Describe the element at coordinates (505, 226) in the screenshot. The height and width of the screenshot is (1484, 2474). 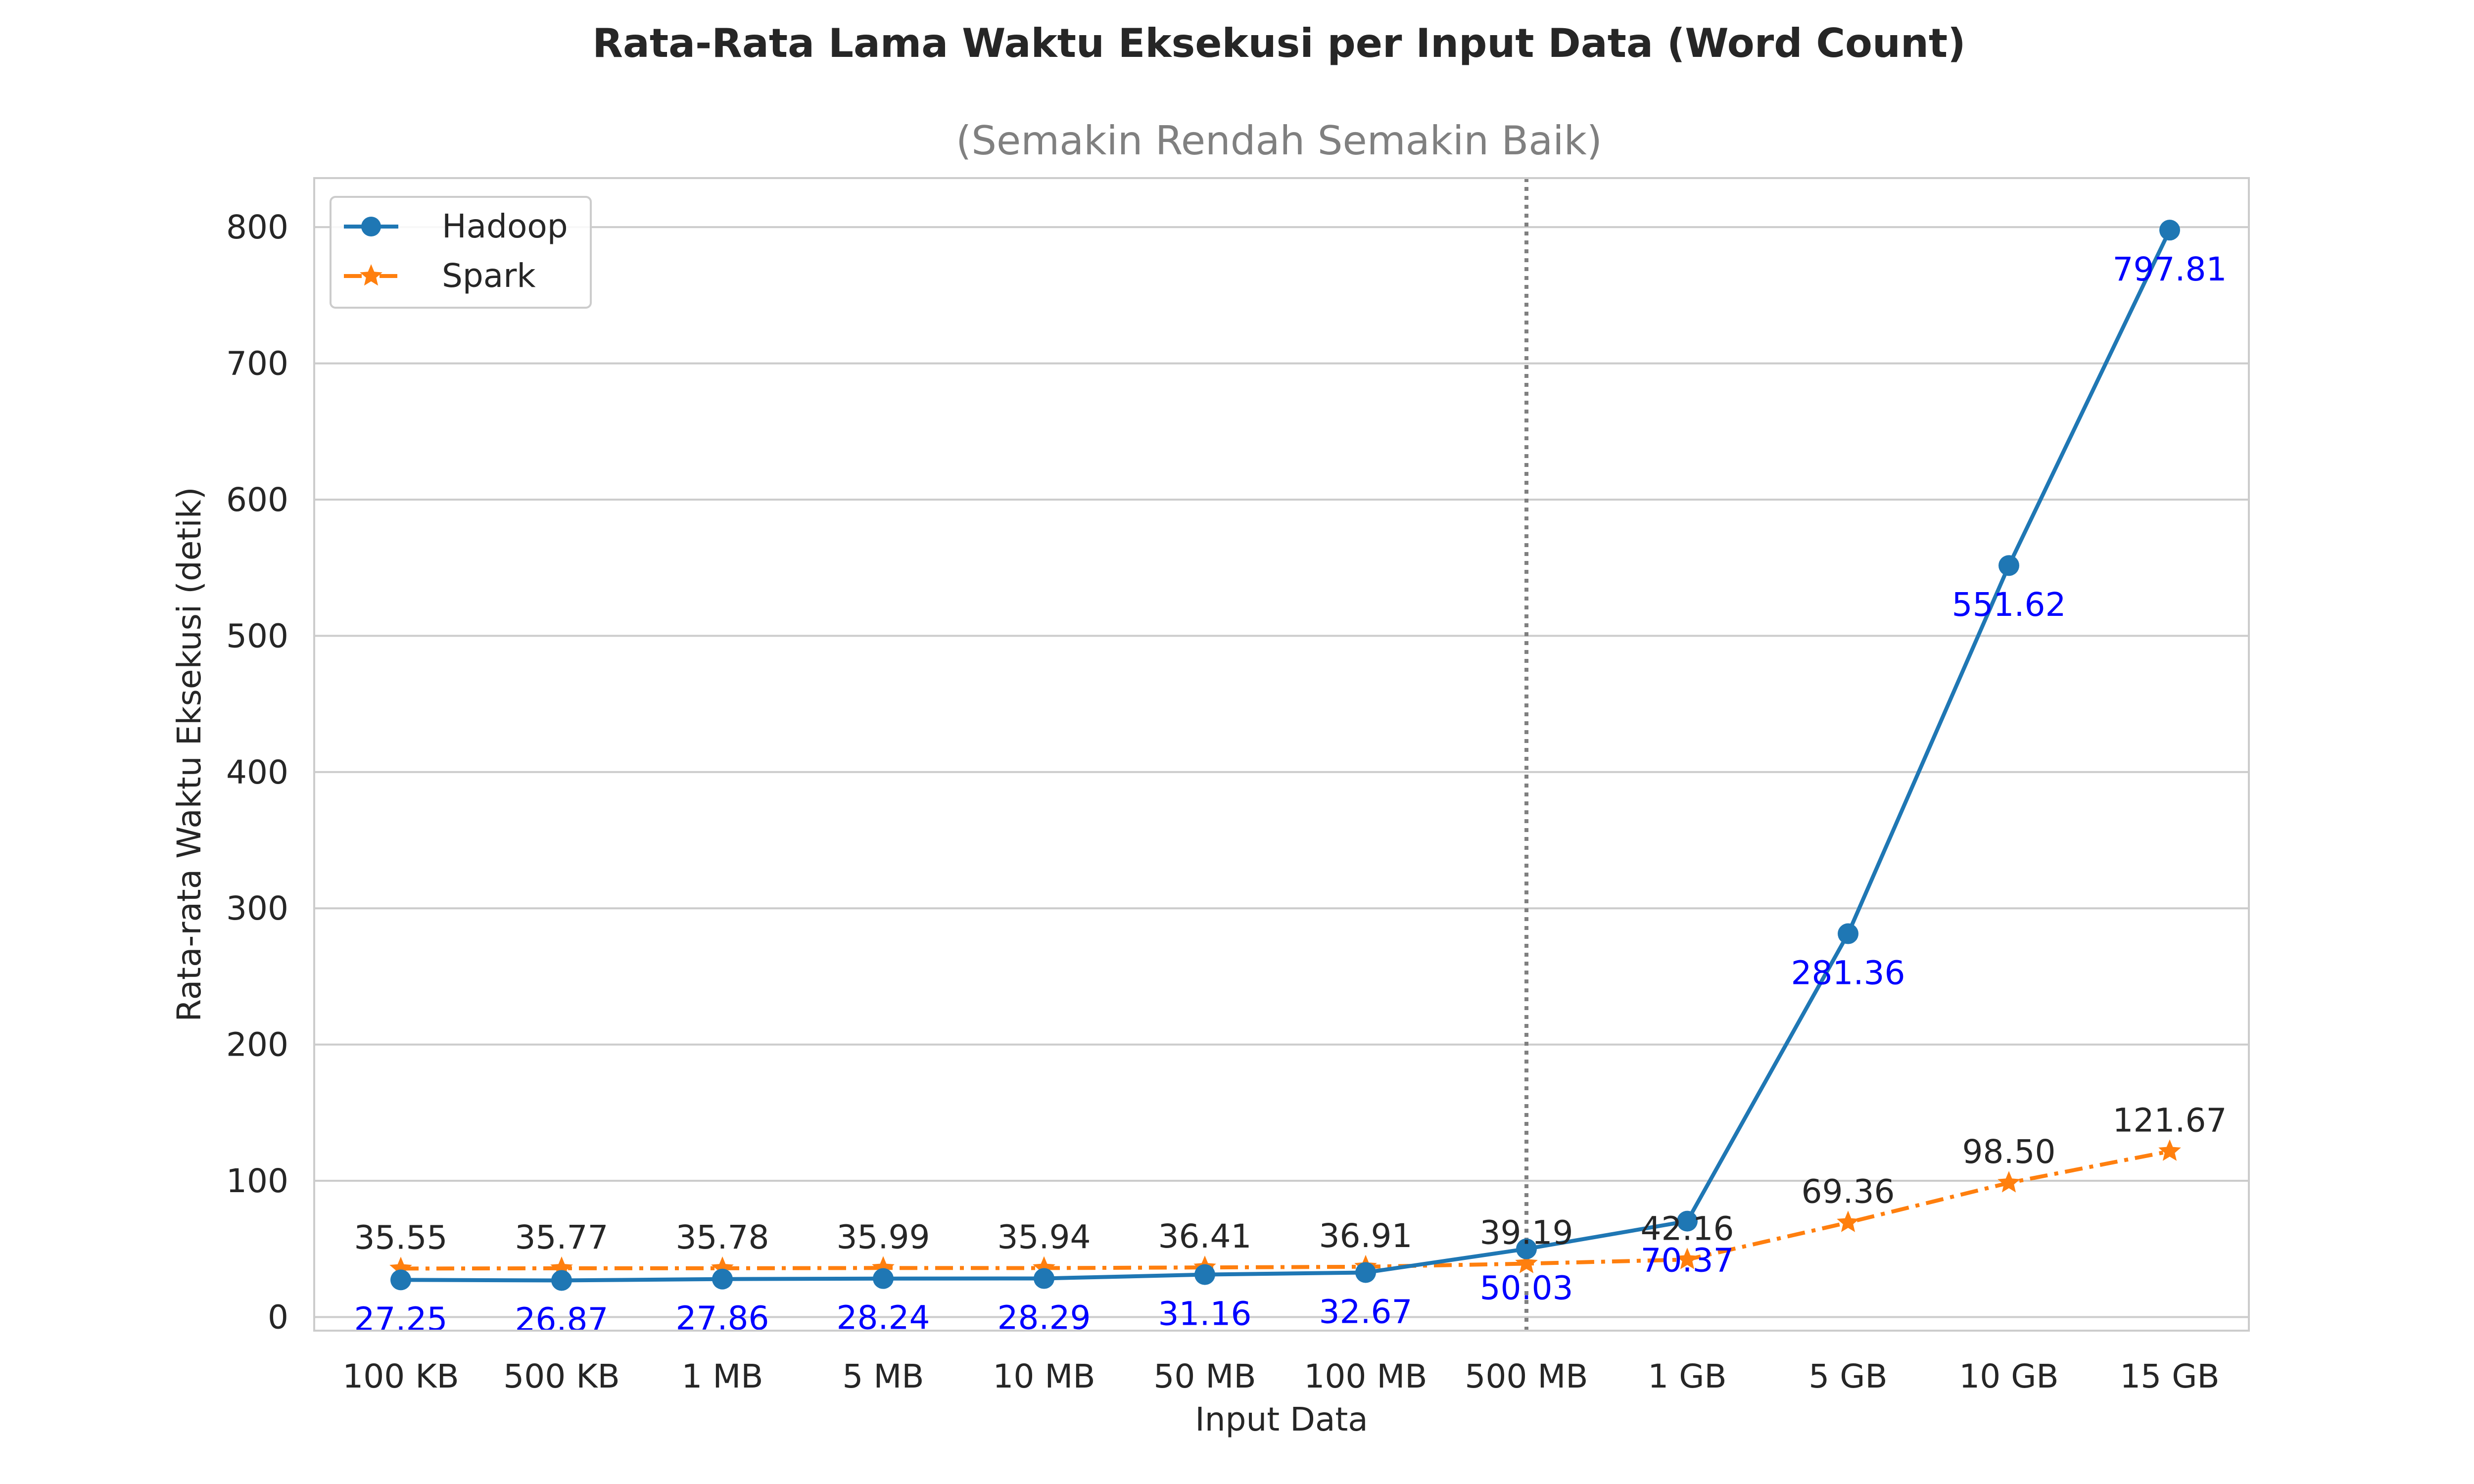
I see `legend-hadoop-label: Hadoop` at that location.